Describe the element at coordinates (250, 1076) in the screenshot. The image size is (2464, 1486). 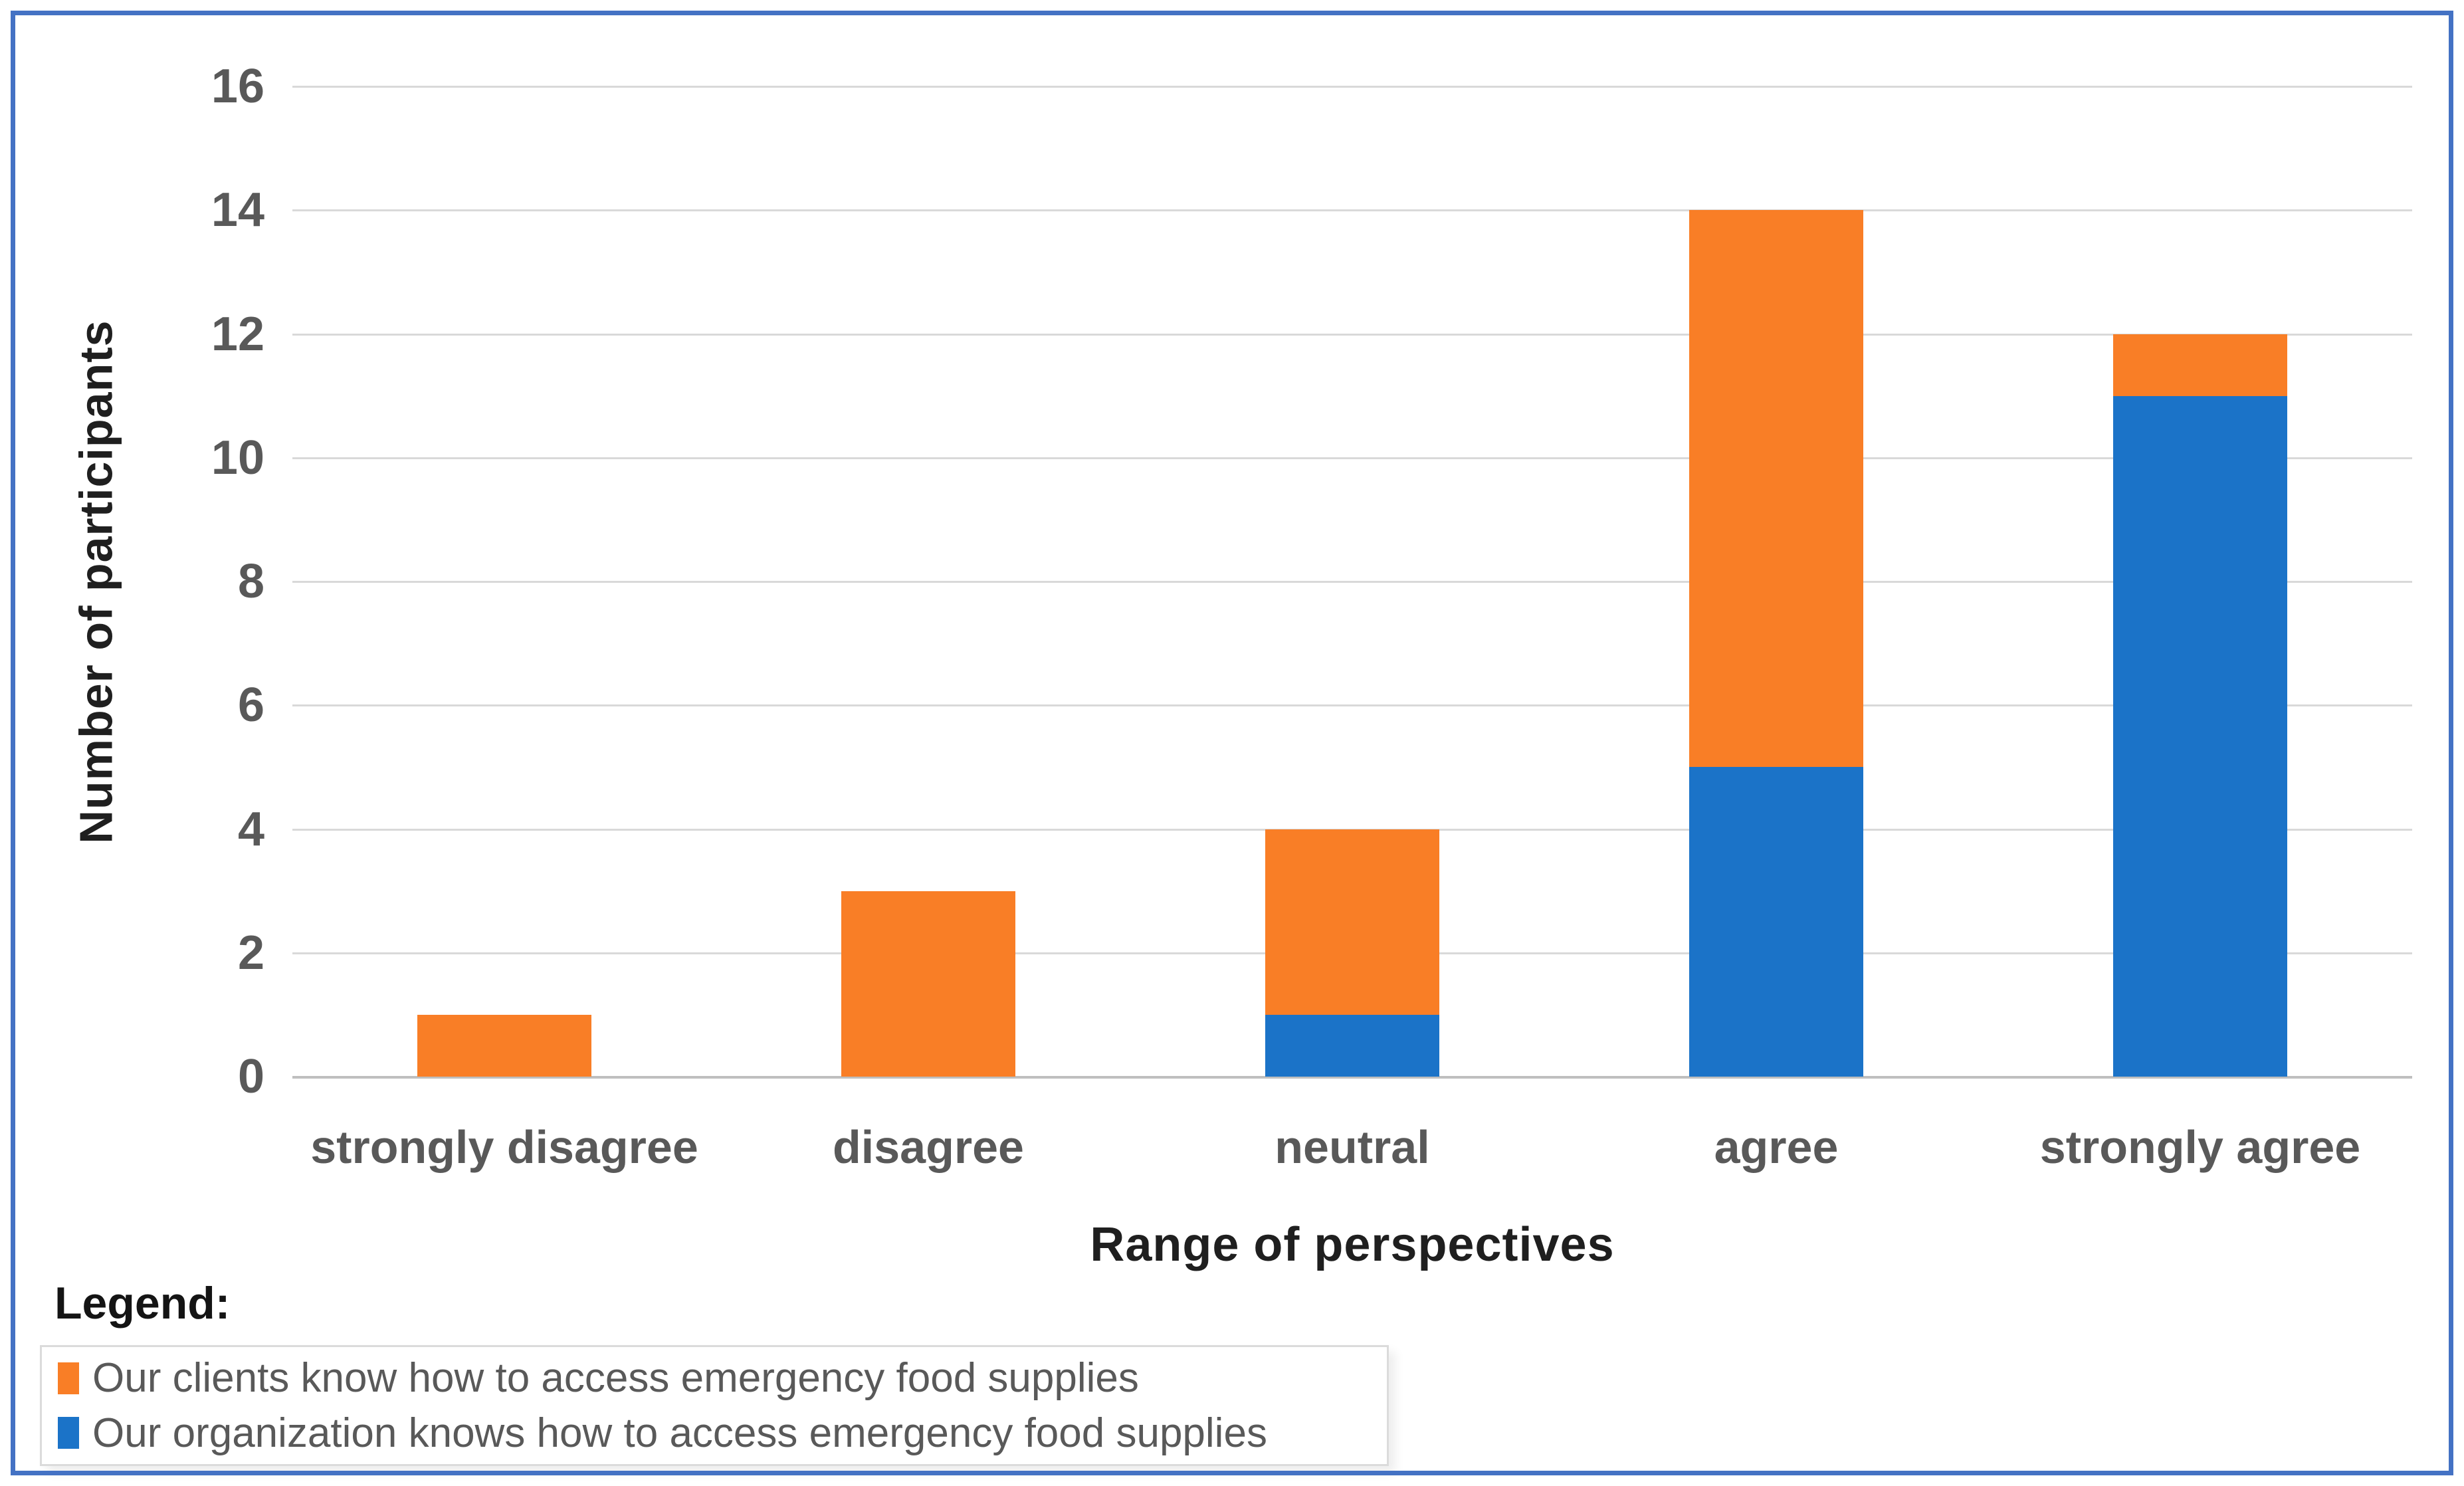
I see `y-tick-label: 0` at that location.